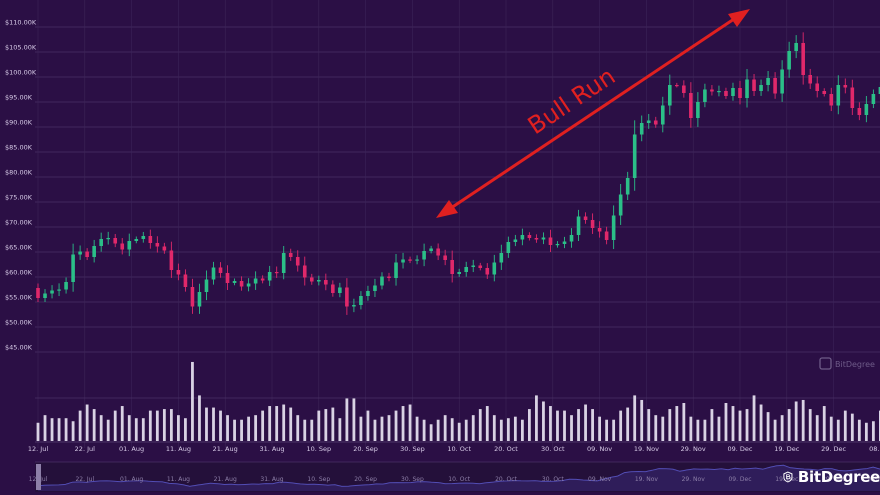  What do you see at coordinates (647, 479) in the screenshot?
I see `navigator-tick-label: 19. Nov` at bounding box center [647, 479].